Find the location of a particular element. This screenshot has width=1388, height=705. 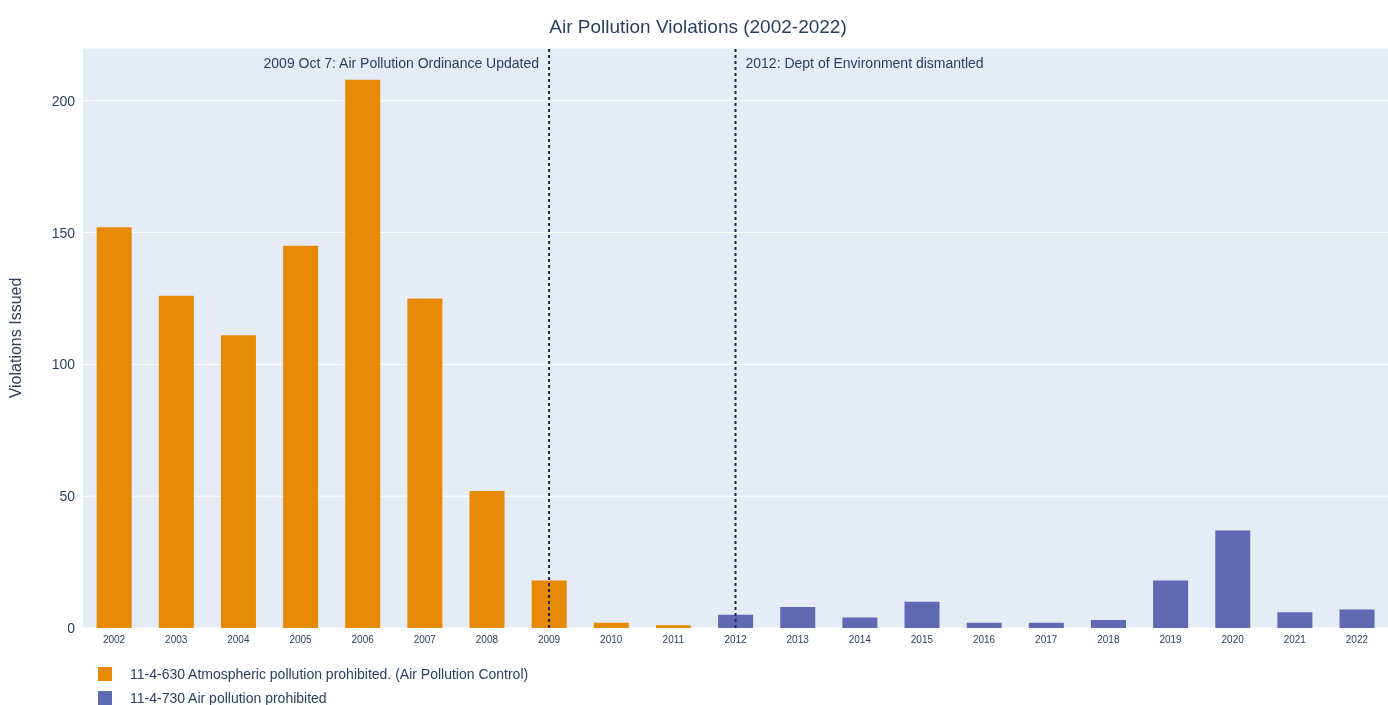

y-tick-label: 200 is located at coordinates (63, 100).